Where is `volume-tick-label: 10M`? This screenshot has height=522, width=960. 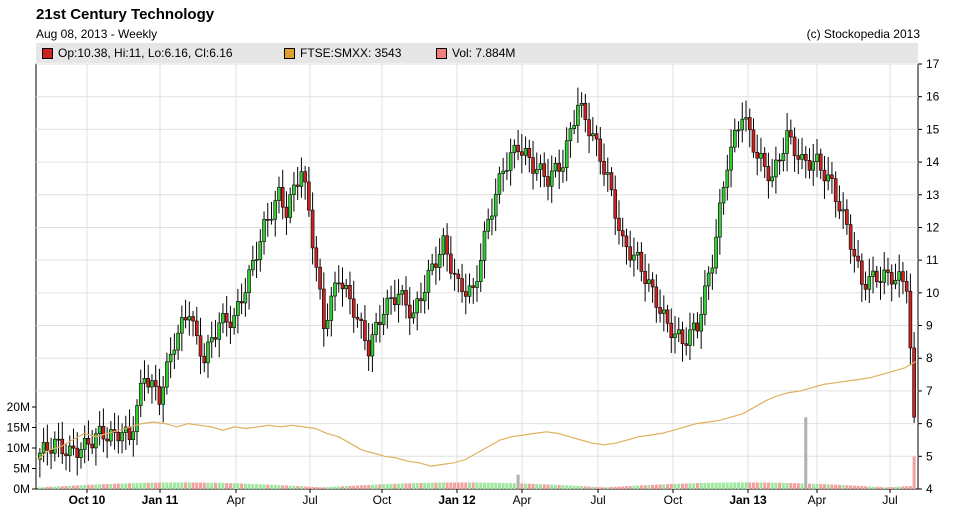 volume-tick-label: 10M is located at coordinates (18, 448).